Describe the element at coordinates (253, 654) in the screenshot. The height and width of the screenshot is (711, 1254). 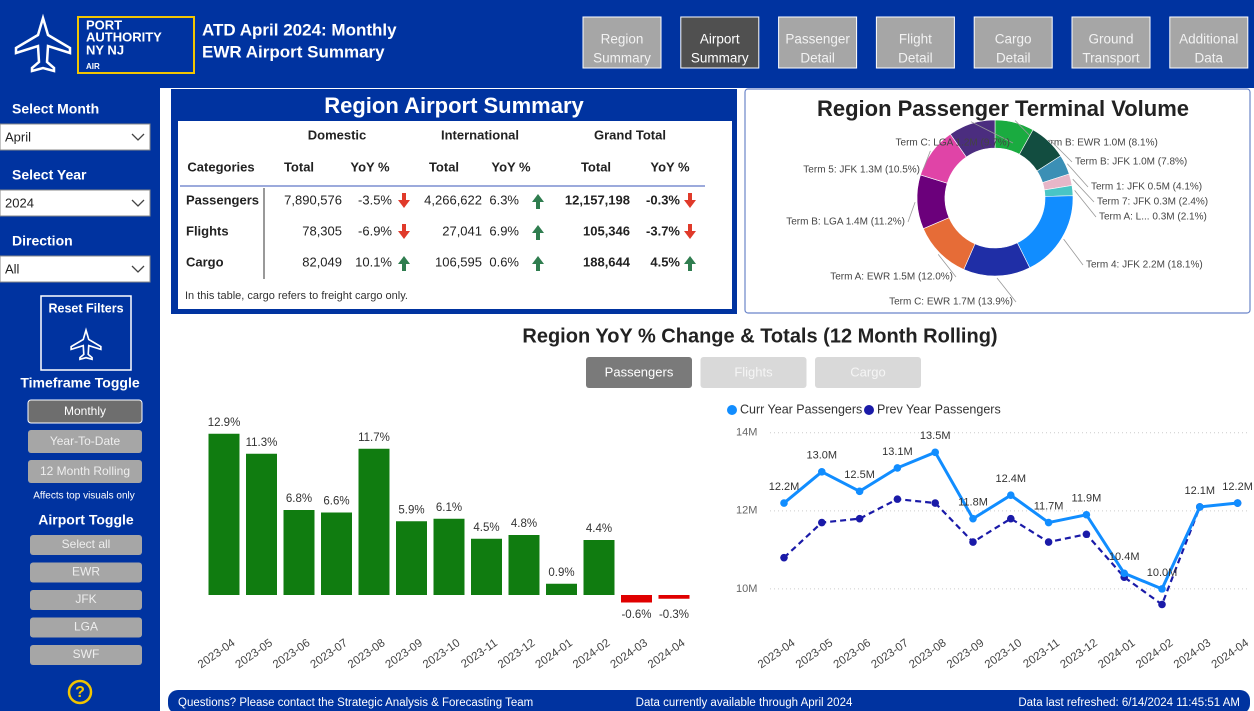
I see `x-tick-label: 2023-05` at that location.